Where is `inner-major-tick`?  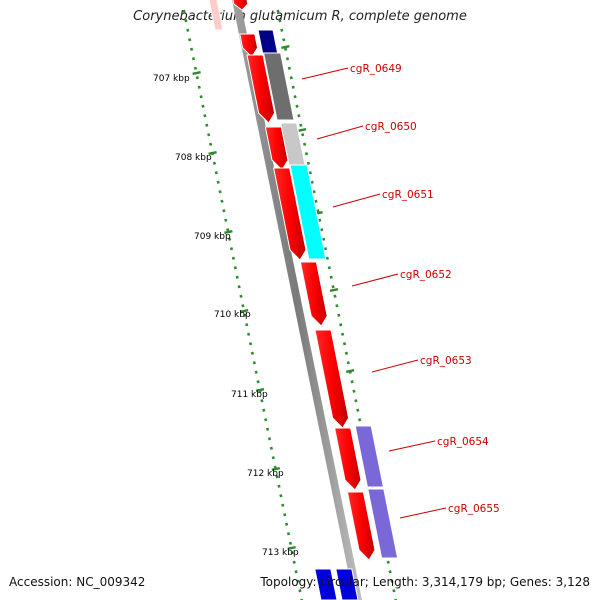
inner-major-tick is located at coordinates (276, 469).